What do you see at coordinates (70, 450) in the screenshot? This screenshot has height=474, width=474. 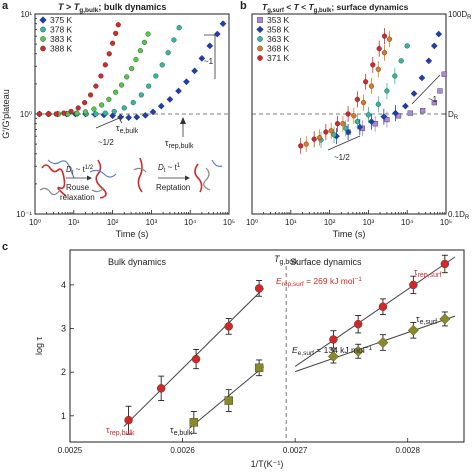 I see `x-tick-label: 0.0025` at bounding box center [70, 450].